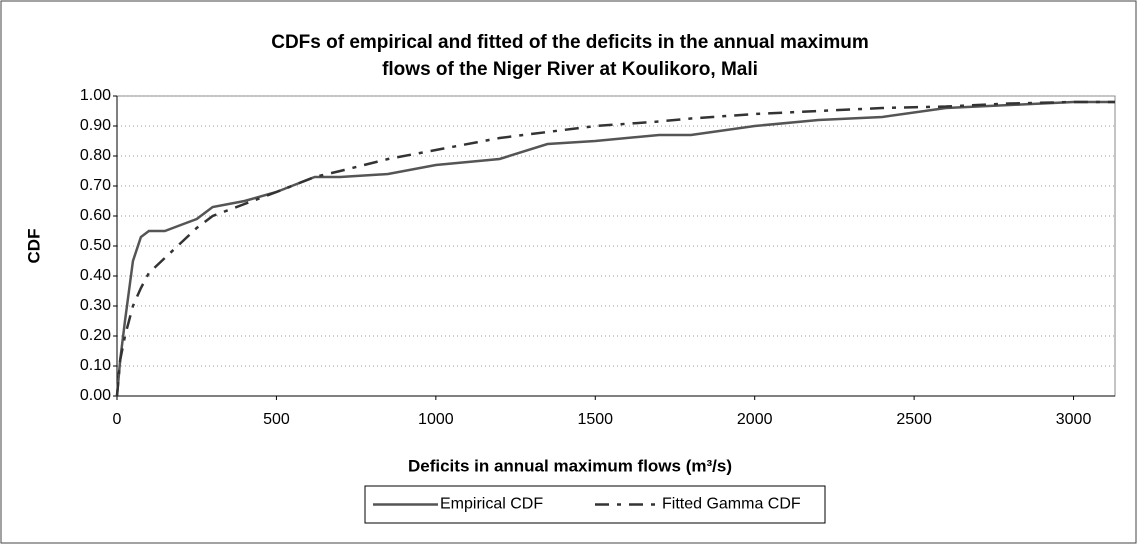  I want to click on y-tick-label: 1.00, so click(95, 95).